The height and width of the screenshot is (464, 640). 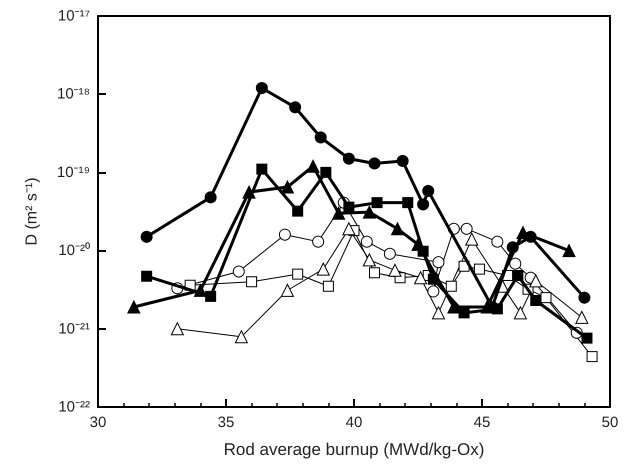 What do you see at coordinates (74, 251) in the screenshot?
I see `y-tick-label: 10⁻²⁰` at bounding box center [74, 251].